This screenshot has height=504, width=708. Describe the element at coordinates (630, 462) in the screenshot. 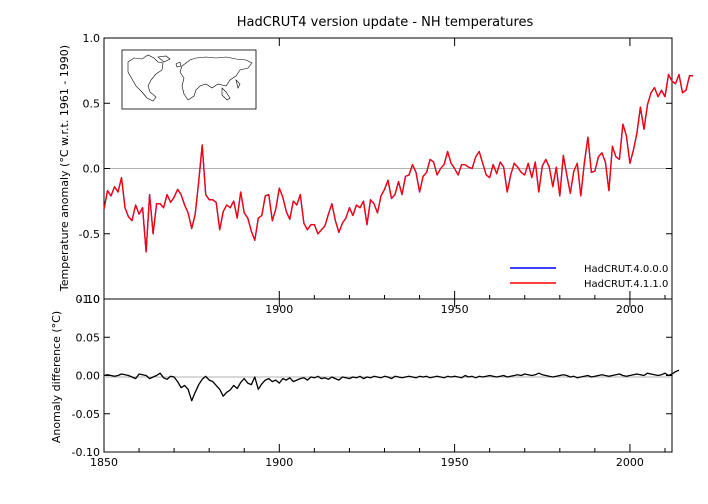

I see `bottom-x-tick-label: 2000` at that location.